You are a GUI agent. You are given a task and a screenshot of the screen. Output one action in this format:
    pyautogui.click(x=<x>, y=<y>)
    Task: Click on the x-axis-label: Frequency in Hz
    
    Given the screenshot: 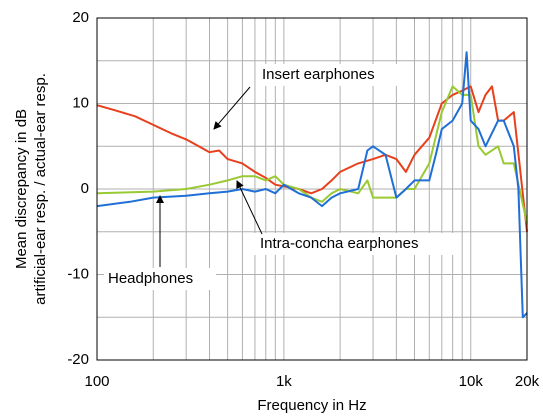 What is the action you would take?
    pyautogui.click(x=311, y=405)
    